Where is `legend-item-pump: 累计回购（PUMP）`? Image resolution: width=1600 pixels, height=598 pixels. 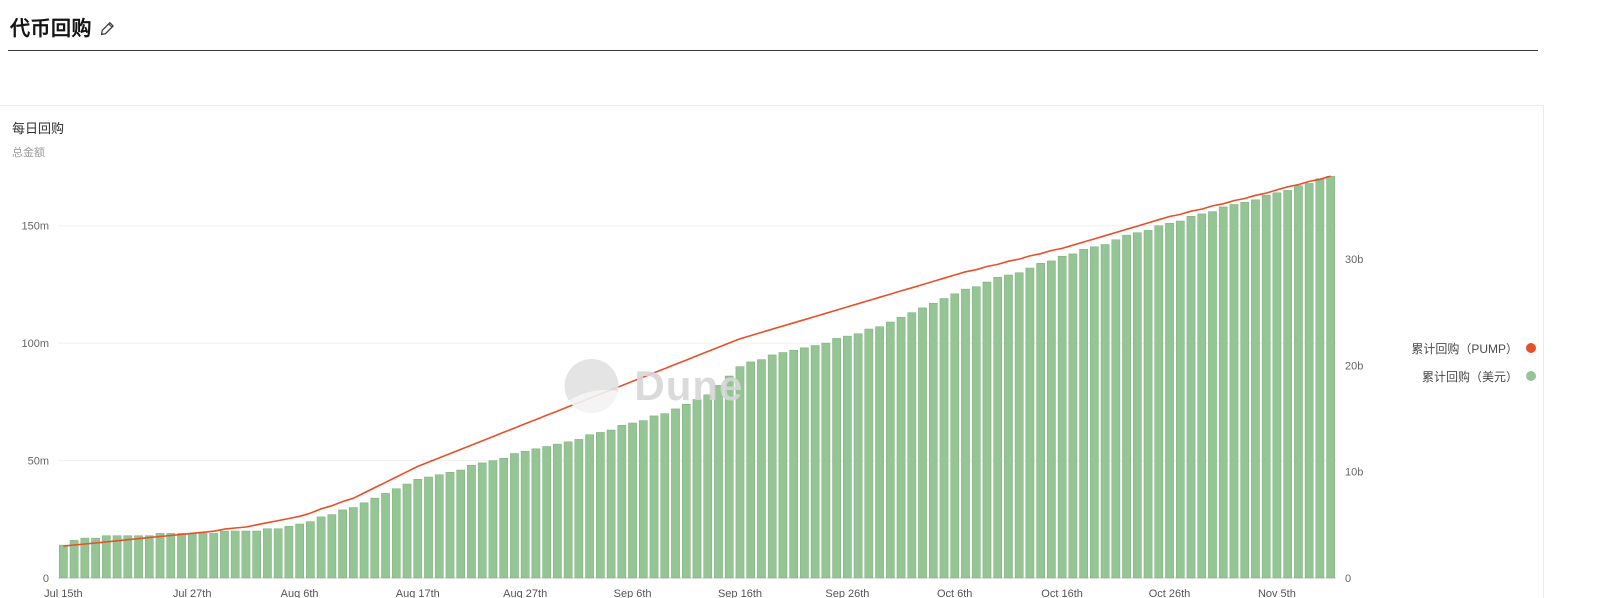 legend-item-pump: 累计回购（PUMP） is located at coordinates (1458, 348).